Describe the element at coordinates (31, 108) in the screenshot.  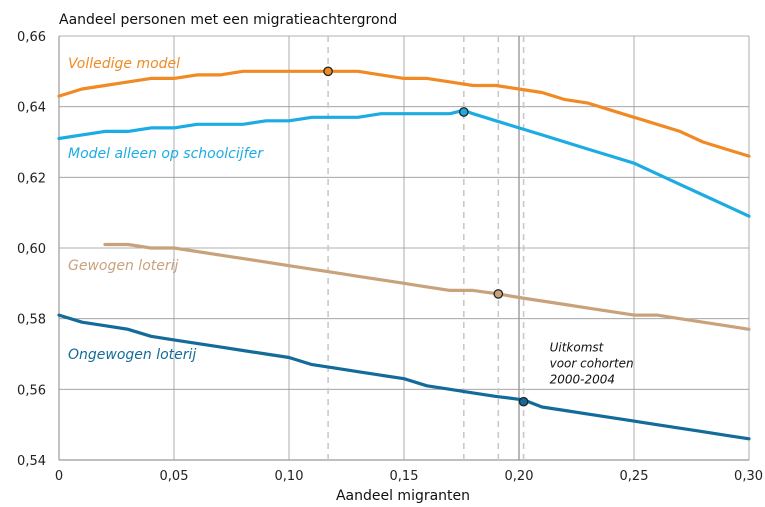
I see `y-tick-label: 0,64` at that location.